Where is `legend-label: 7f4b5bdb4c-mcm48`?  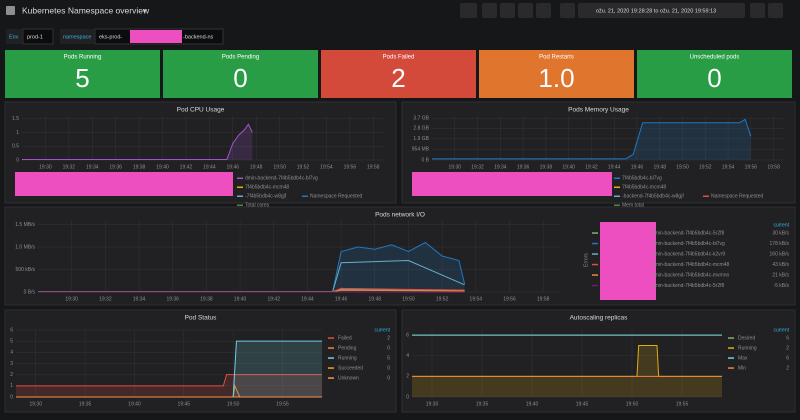 legend-label: 7f4b5bdb4c-mcm48 is located at coordinates (267, 187).